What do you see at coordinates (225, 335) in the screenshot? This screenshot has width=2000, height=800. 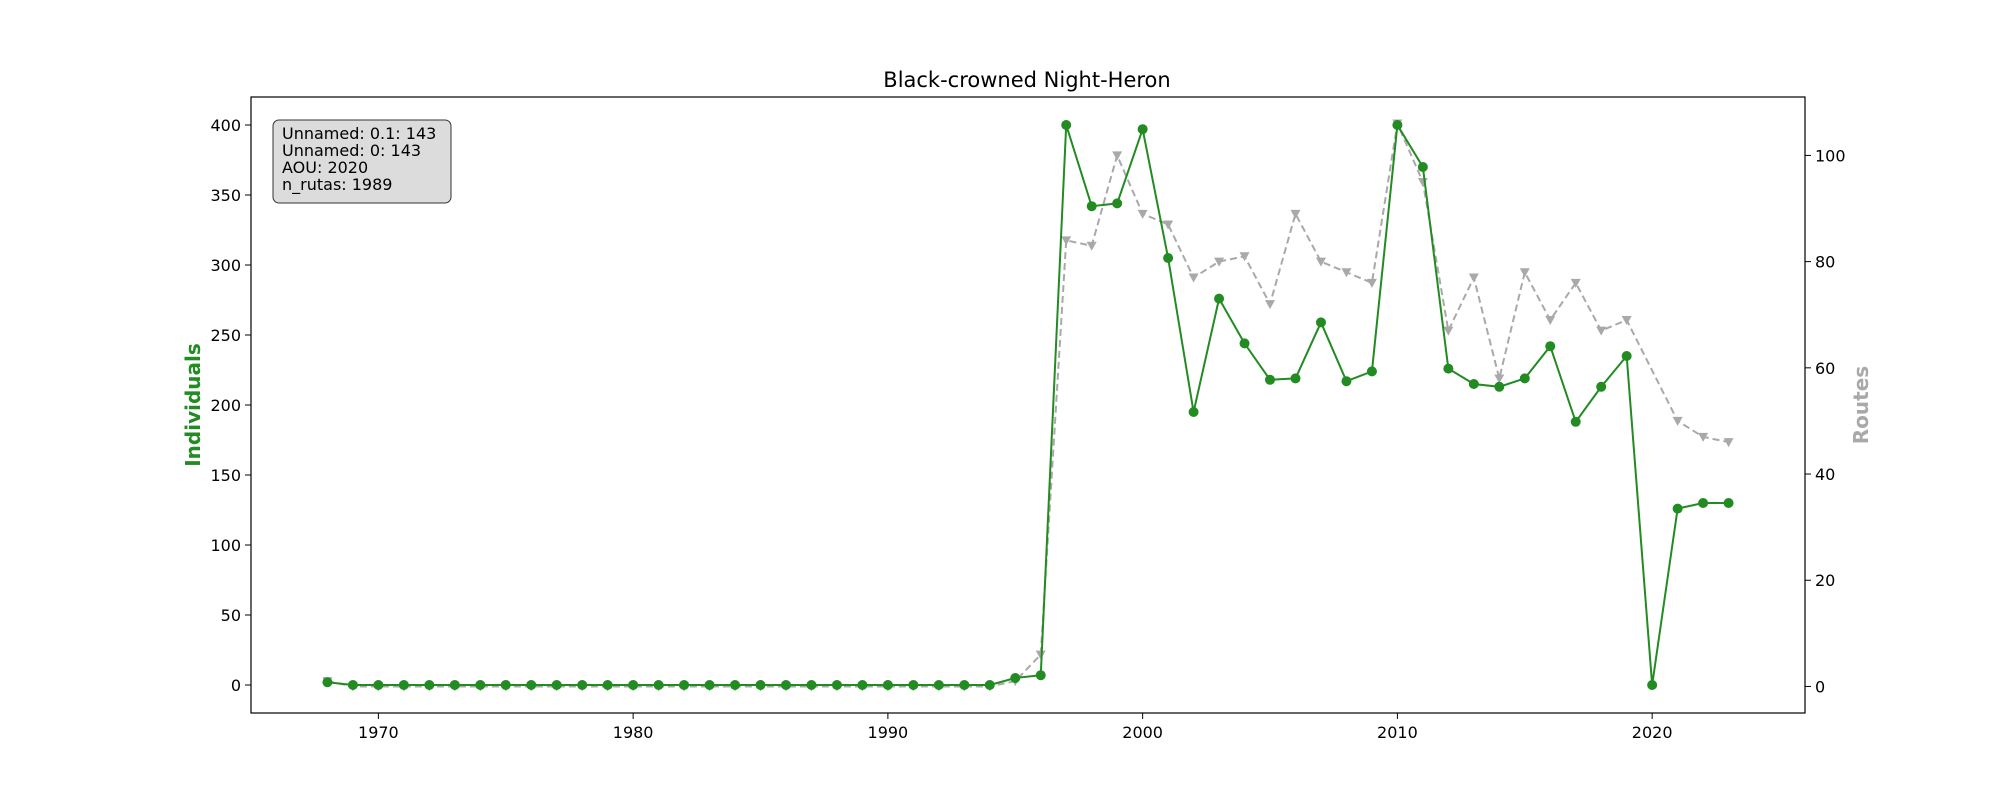 I see `y-left-tick-label: 250` at bounding box center [225, 335].